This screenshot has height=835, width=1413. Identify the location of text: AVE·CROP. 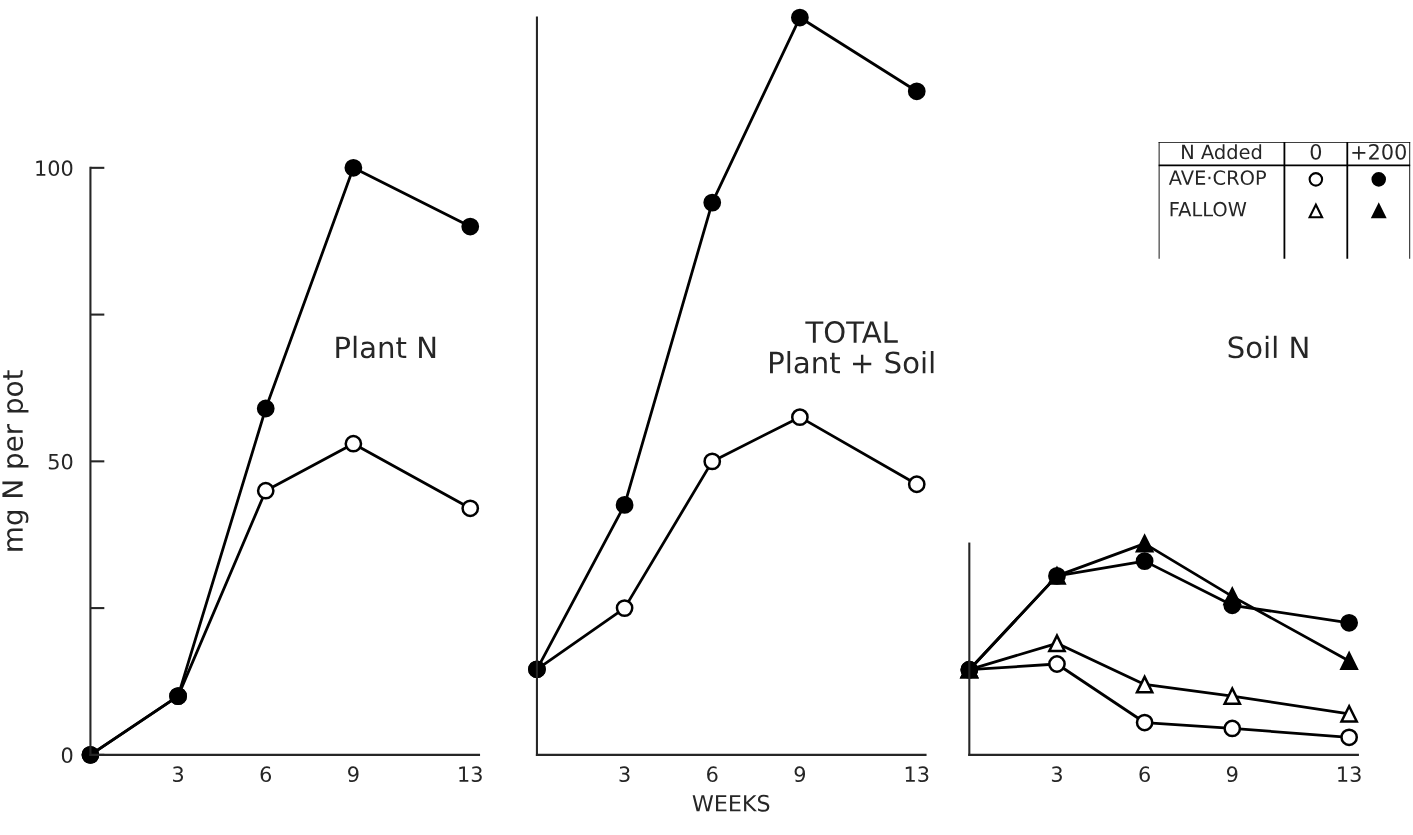
(1217, 177).